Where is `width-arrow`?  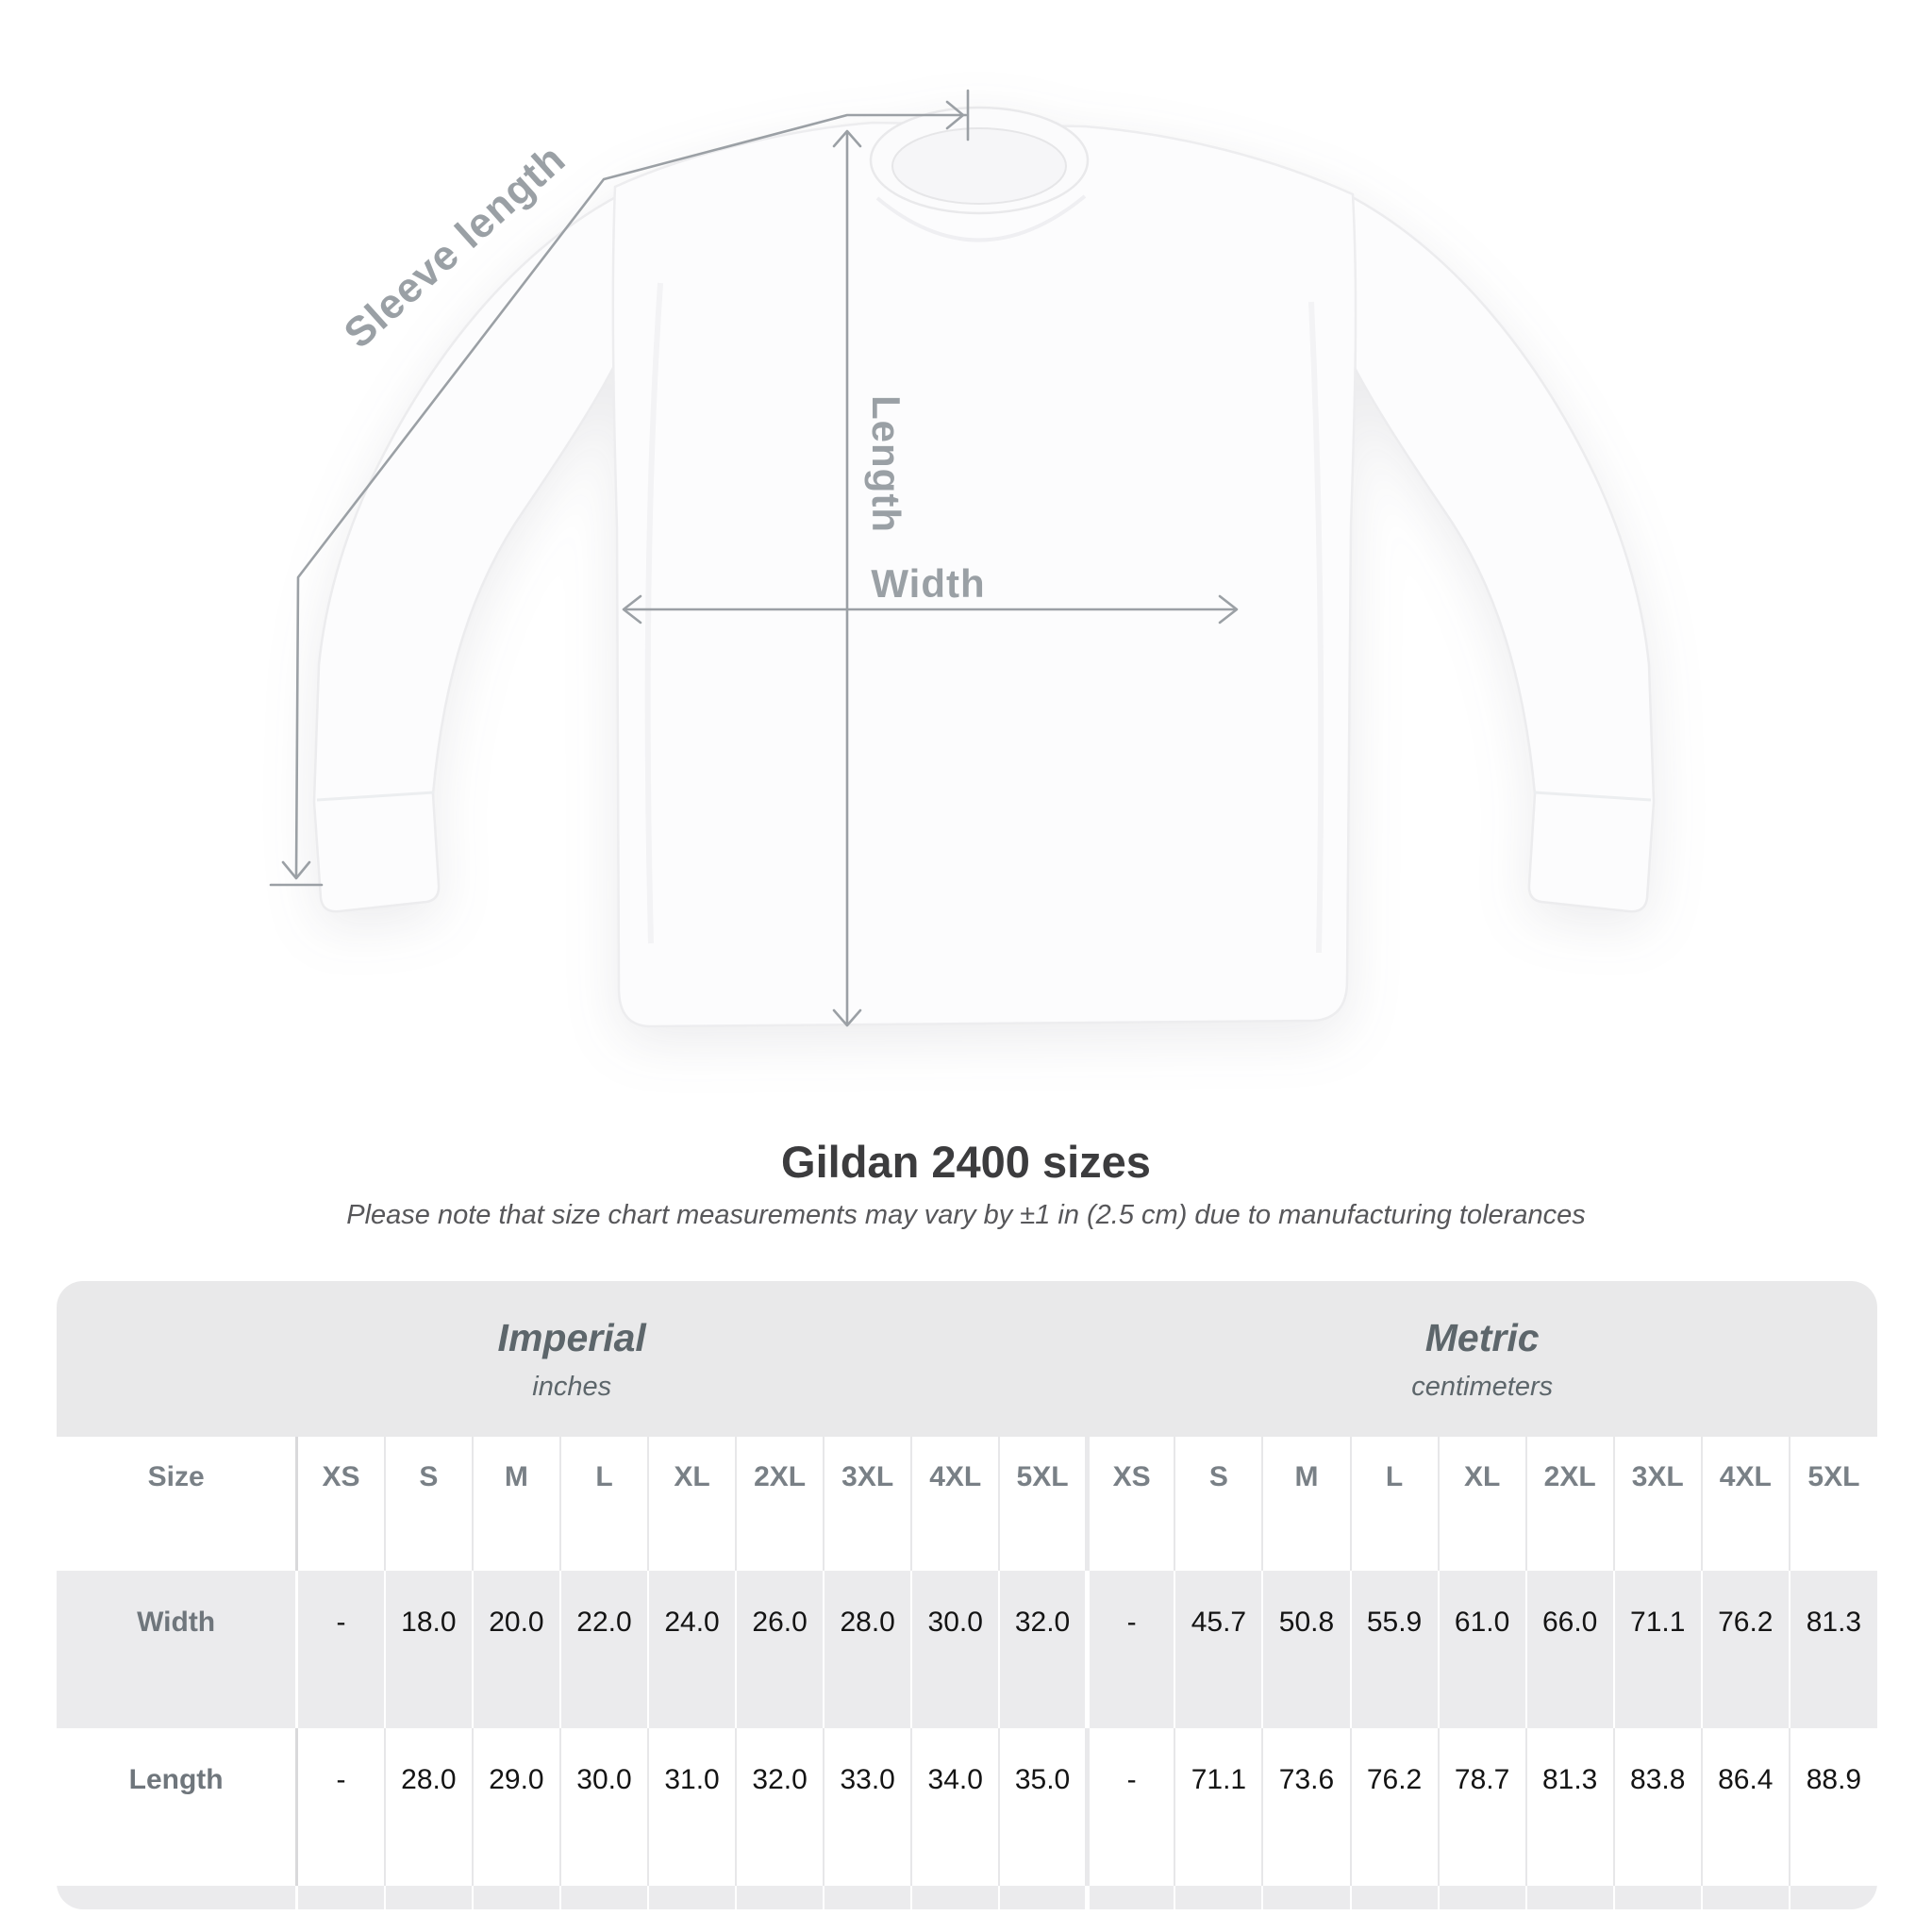
width-arrow is located at coordinates (931, 610).